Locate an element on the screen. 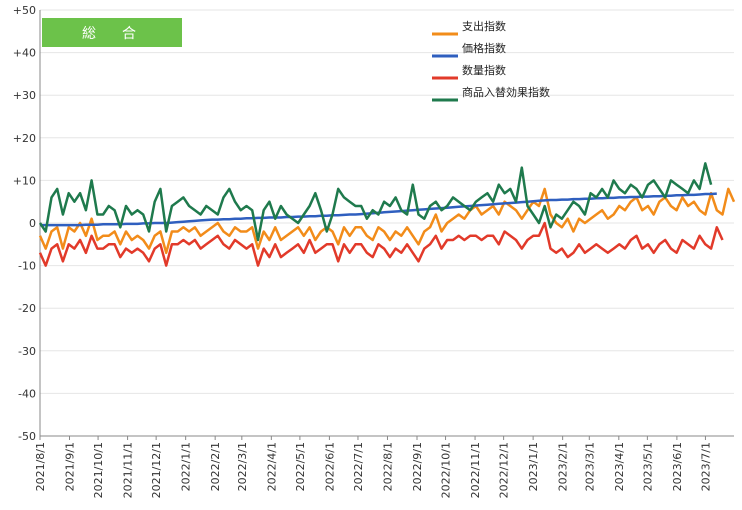 The image size is (742, 510). y-tick-label: -40 is located at coordinates (27, 393).